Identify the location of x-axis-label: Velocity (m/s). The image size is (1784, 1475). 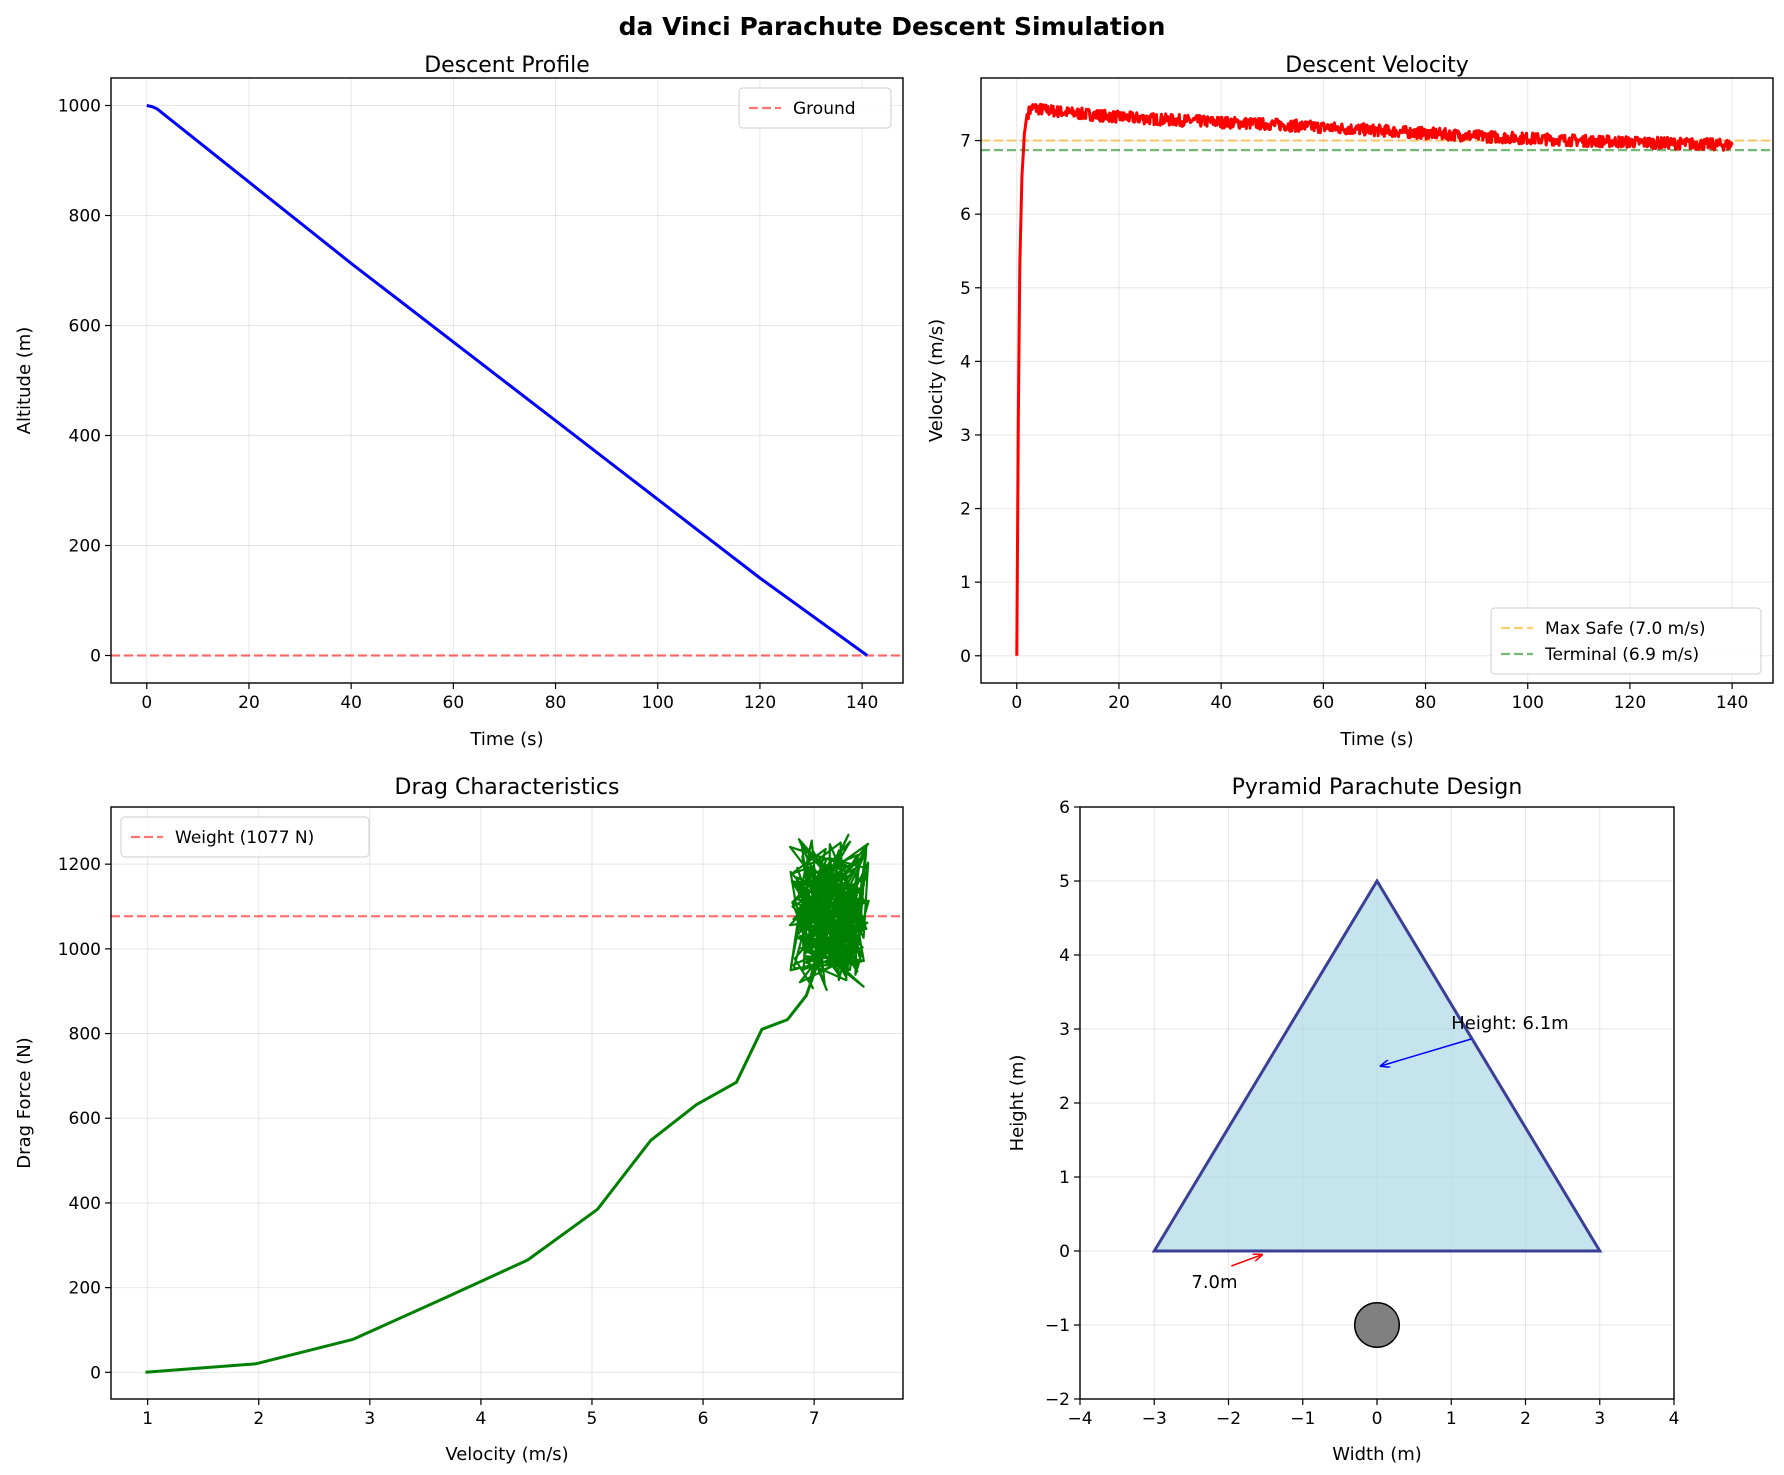
(506, 1454).